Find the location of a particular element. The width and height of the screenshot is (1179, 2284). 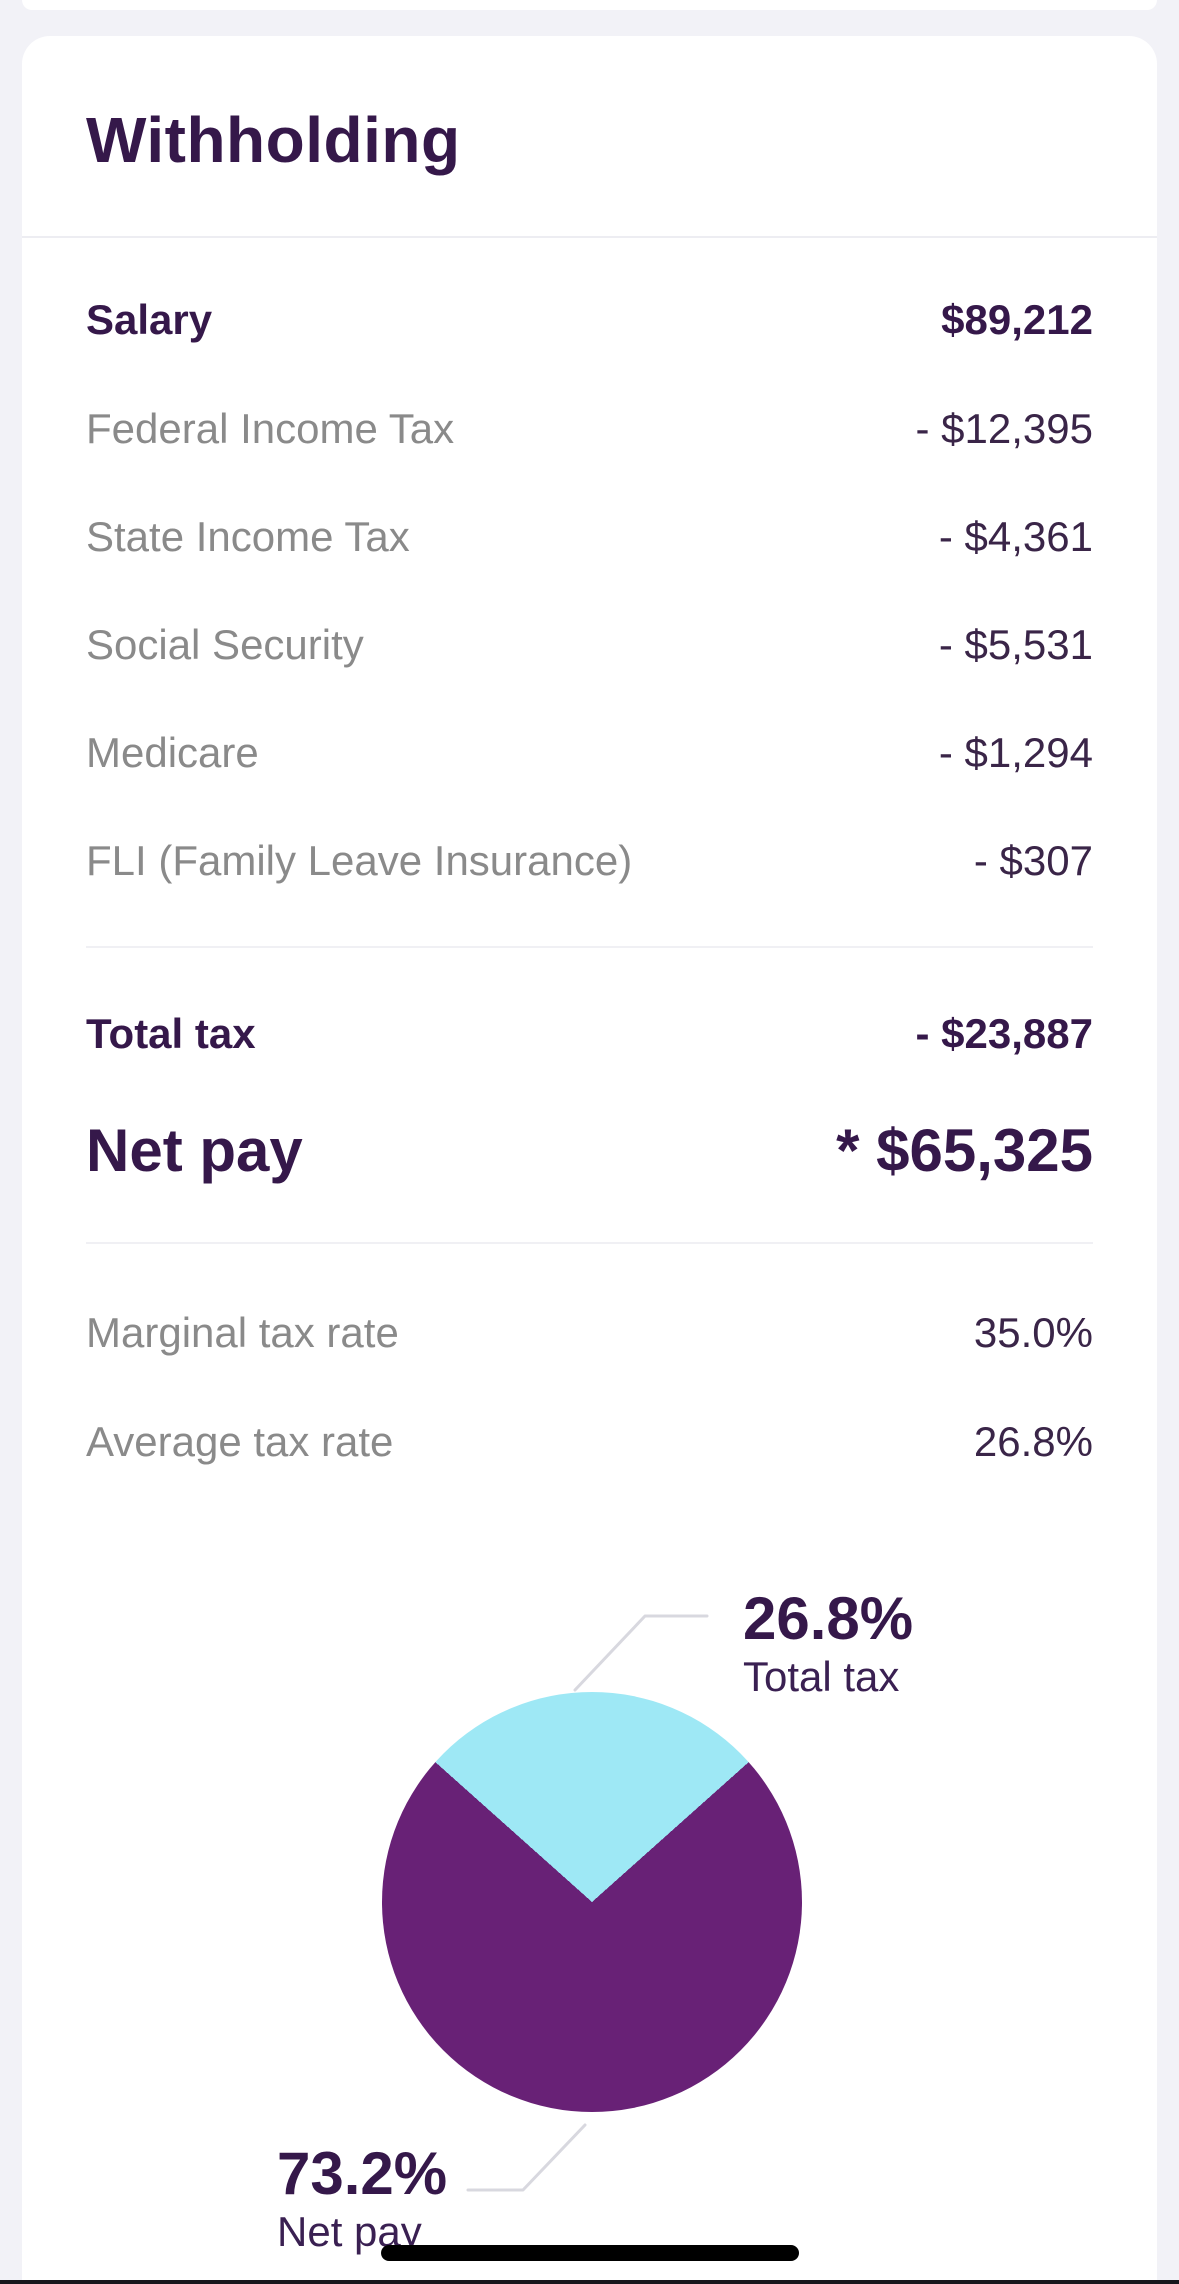

screen-bottom-edge is located at coordinates (589, 2282).